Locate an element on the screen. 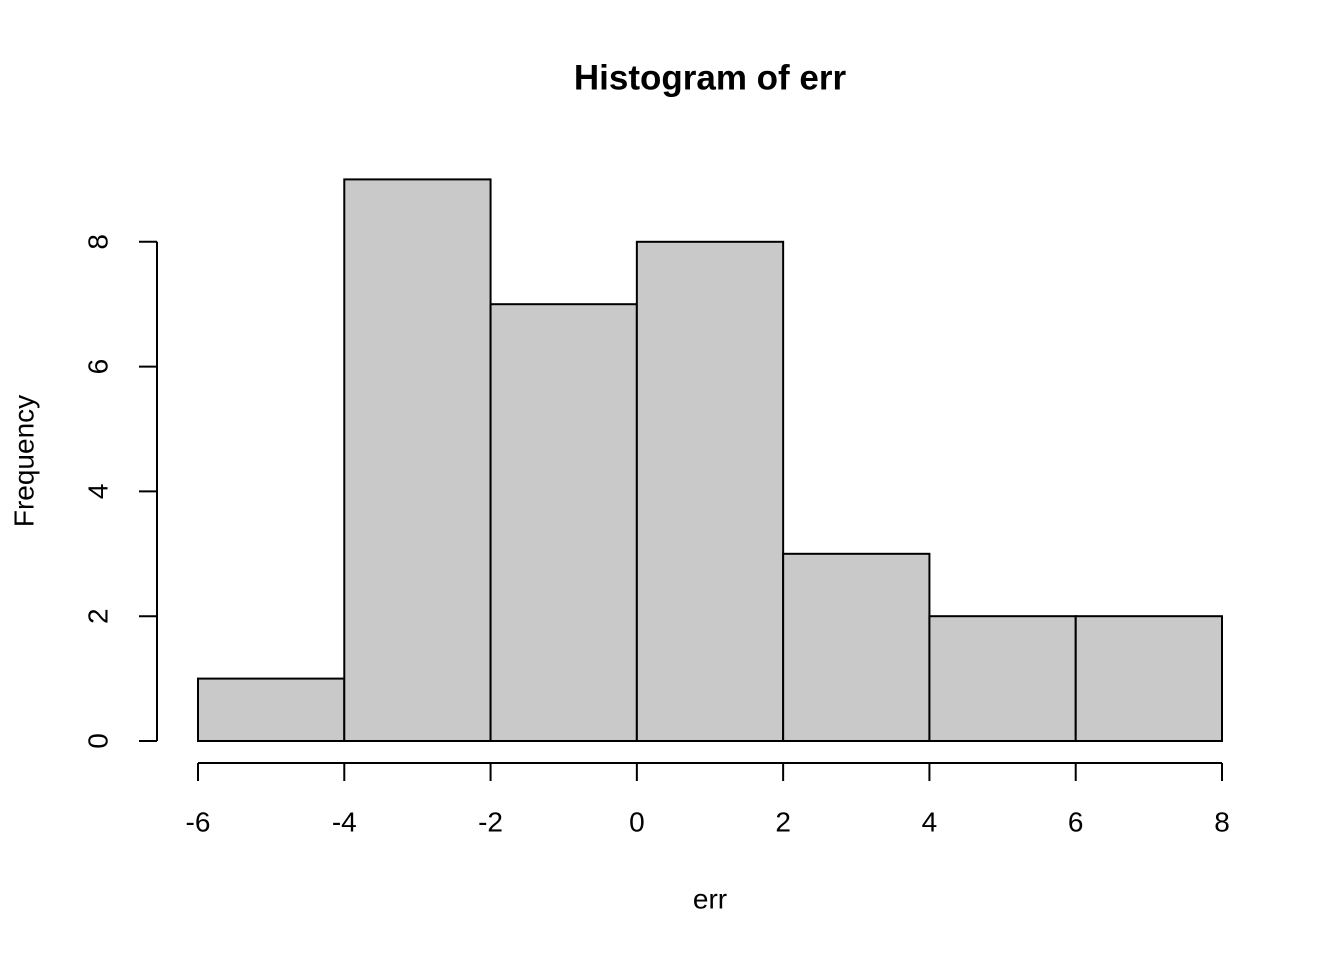 This screenshot has height=960, width=1344. x-tick-label: 8 is located at coordinates (1222, 821).